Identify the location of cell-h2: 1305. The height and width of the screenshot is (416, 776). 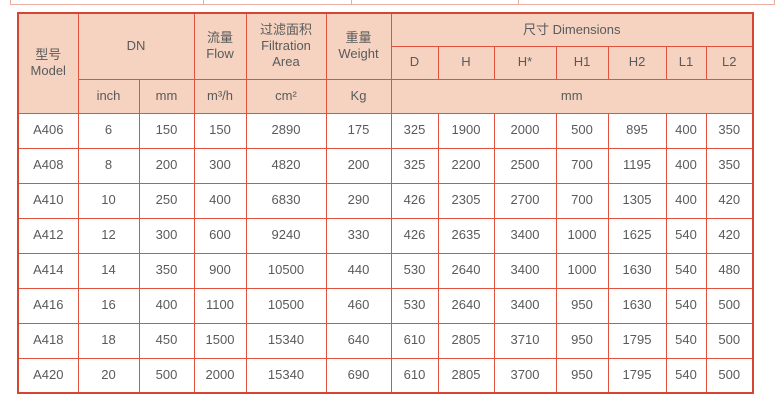
(637, 200).